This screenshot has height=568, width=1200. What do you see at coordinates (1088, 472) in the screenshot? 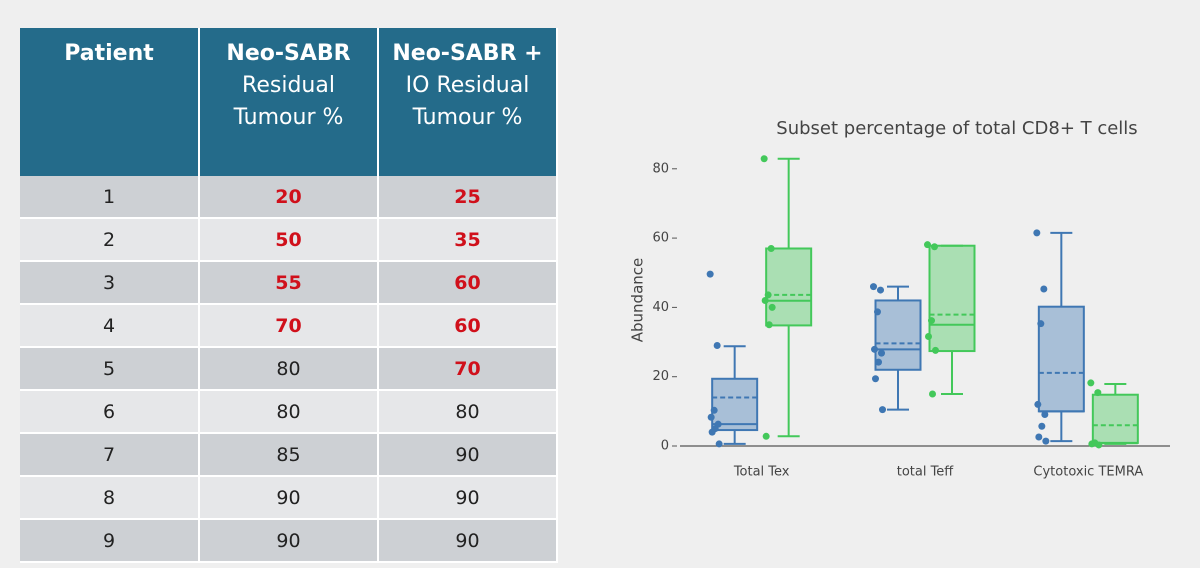
I see `x-tick-label: Cytotoxic TEMRA` at bounding box center [1088, 472].